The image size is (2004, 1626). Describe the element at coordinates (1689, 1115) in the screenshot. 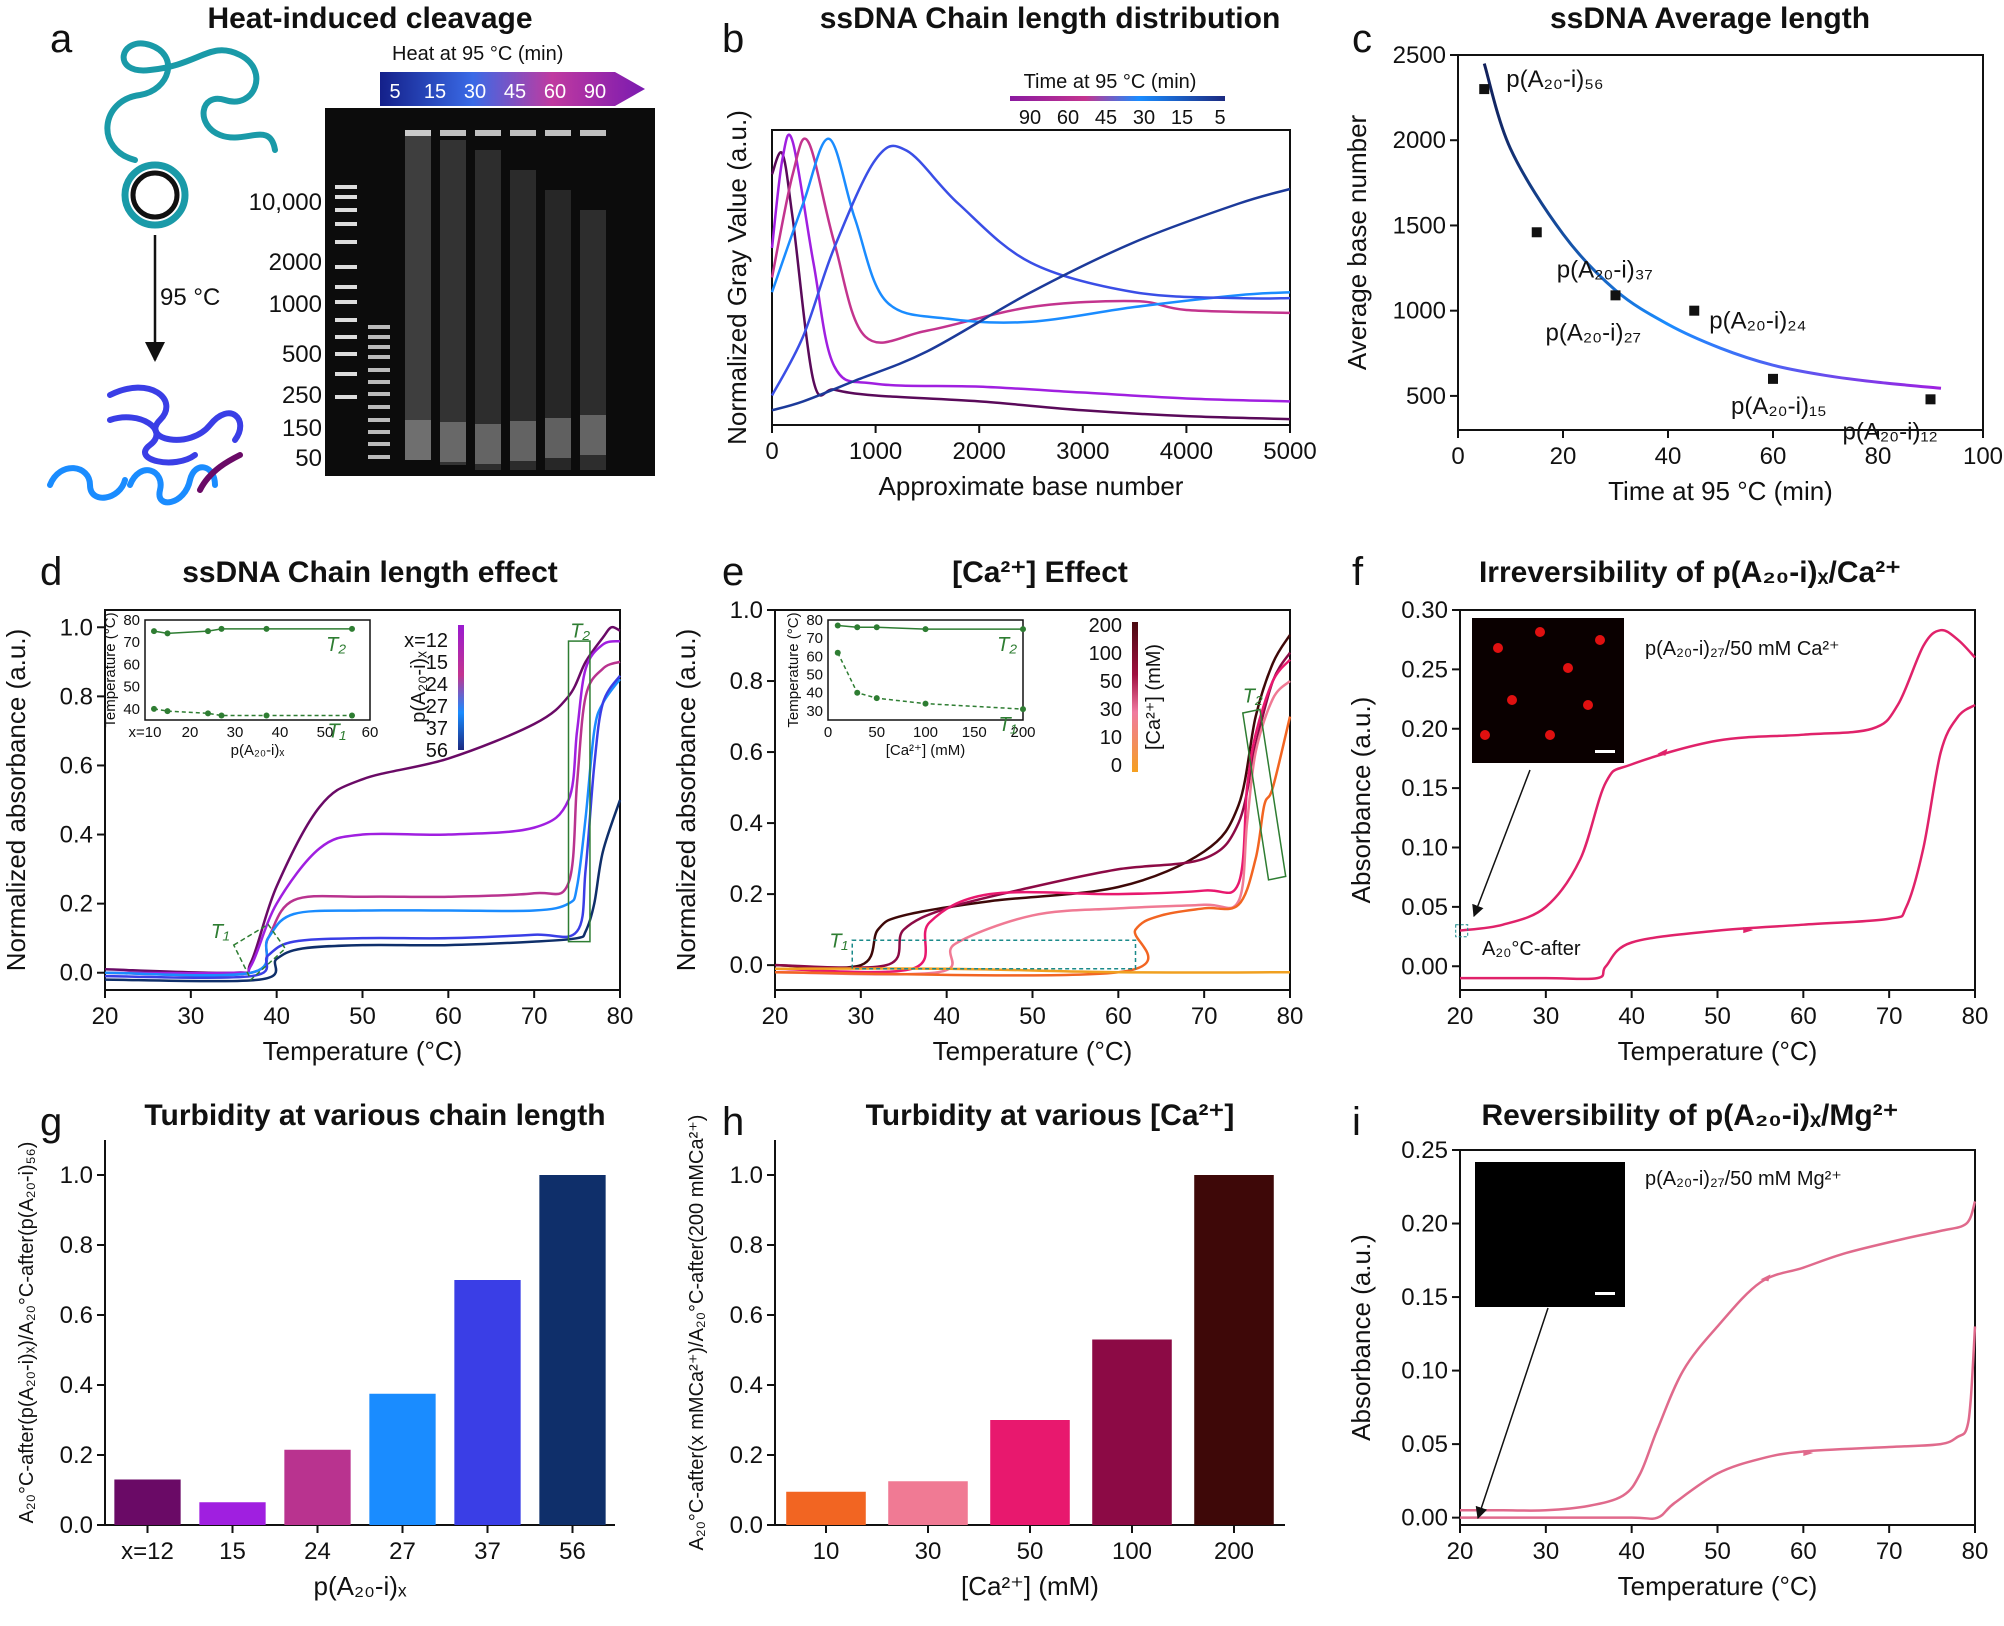

I see `panel-i-title: Reversibility of p(A₂₀-i)ₓ/Mg²⁺` at that location.